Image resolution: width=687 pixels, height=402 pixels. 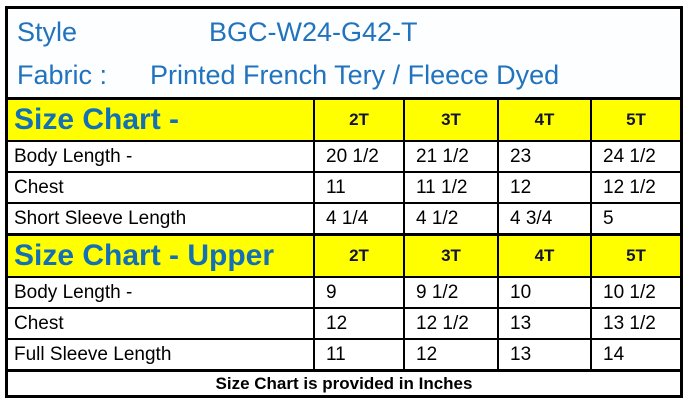 What do you see at coordinates (144, 255) in the screenshot?
I see `section-2-title: Size Chart - Upper` at bounding box center [144, 255].